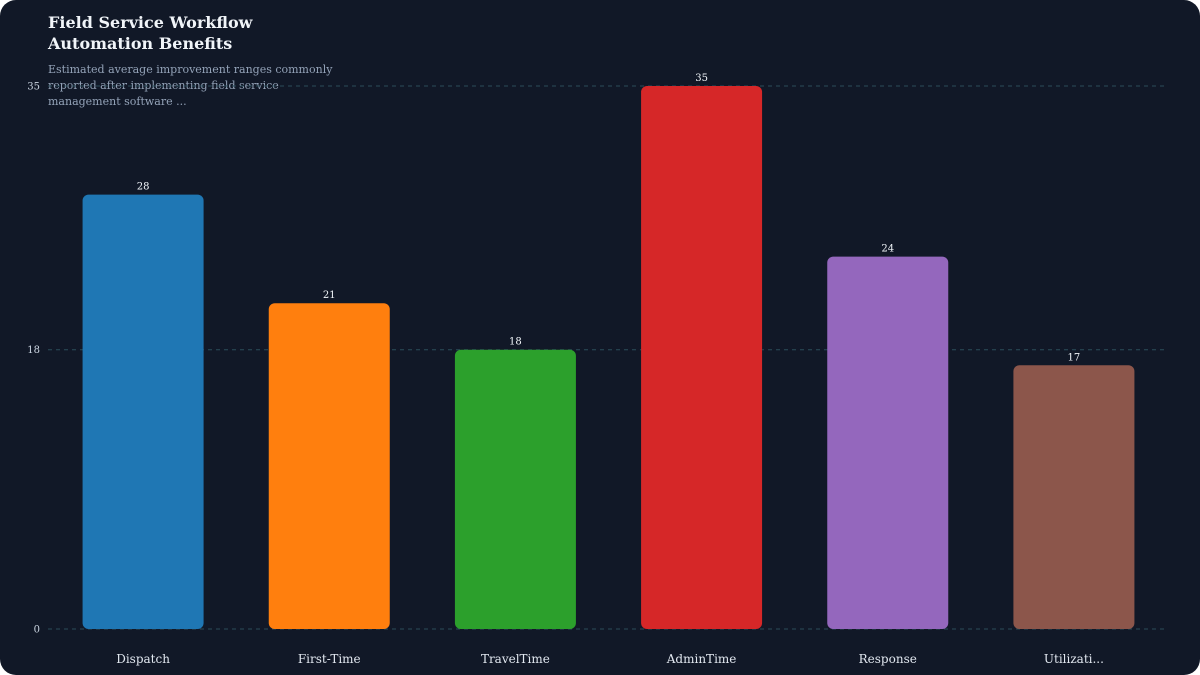  Describe the element at coordinates (37, 630) in the screenshot. I see `y-tick-label: 0` at that location.